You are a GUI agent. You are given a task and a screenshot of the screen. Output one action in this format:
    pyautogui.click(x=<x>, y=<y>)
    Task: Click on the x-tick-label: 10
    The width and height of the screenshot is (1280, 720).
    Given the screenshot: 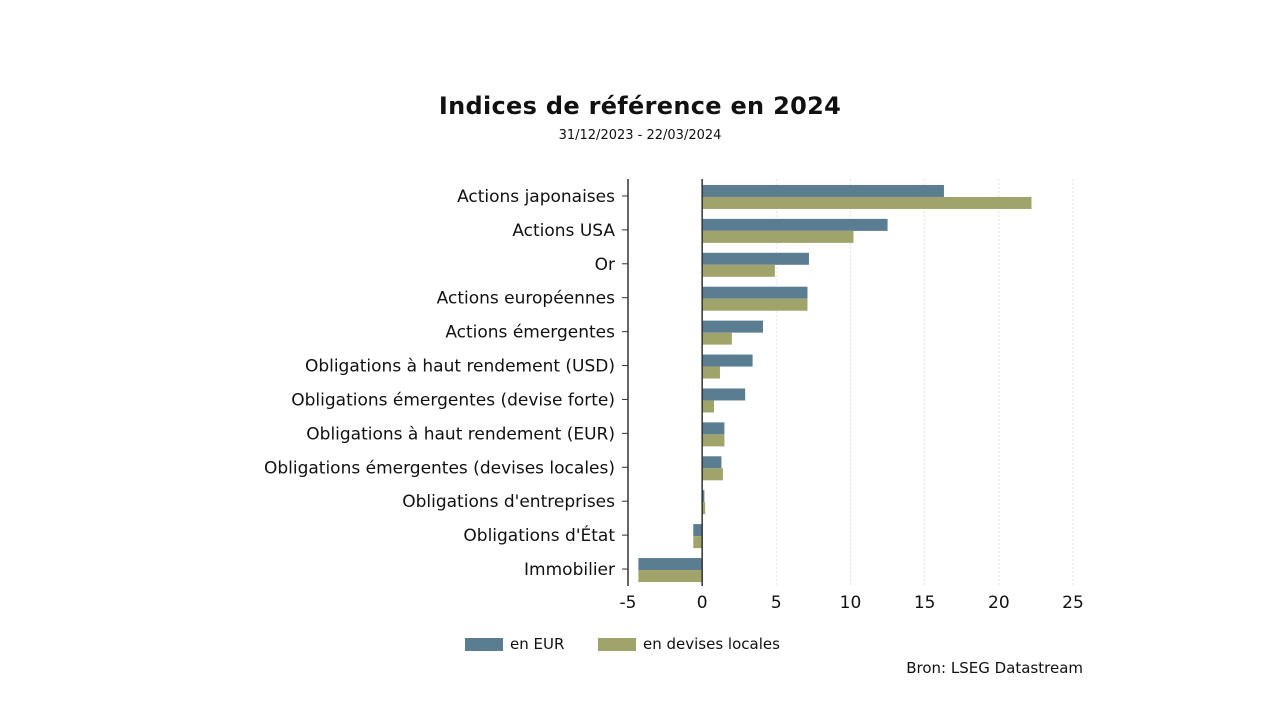 What is the action you would take?
    pyautogui.click(x=851, y=603)
    